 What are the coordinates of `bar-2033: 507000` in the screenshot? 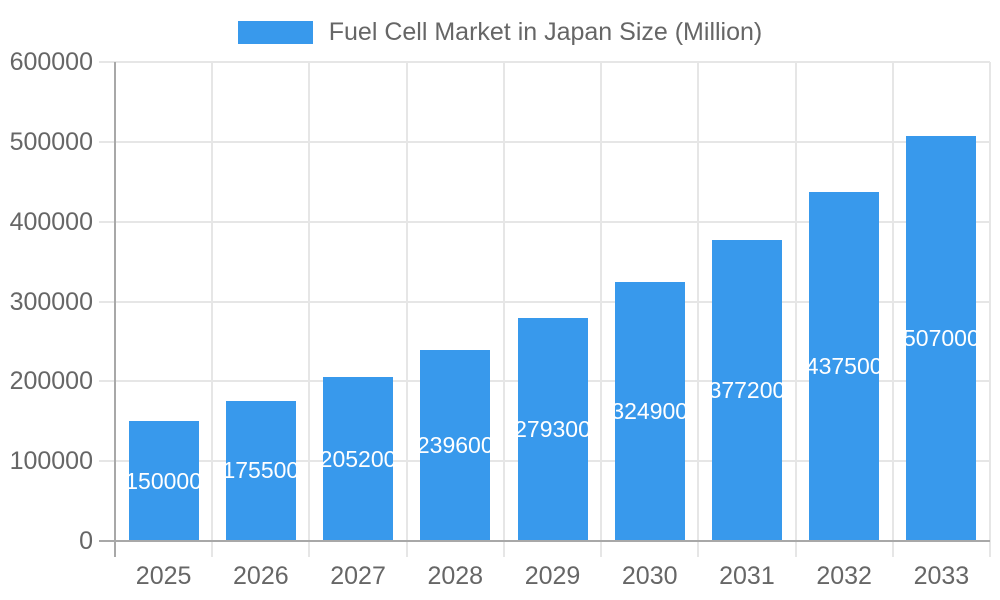 It's located at (941, 338).